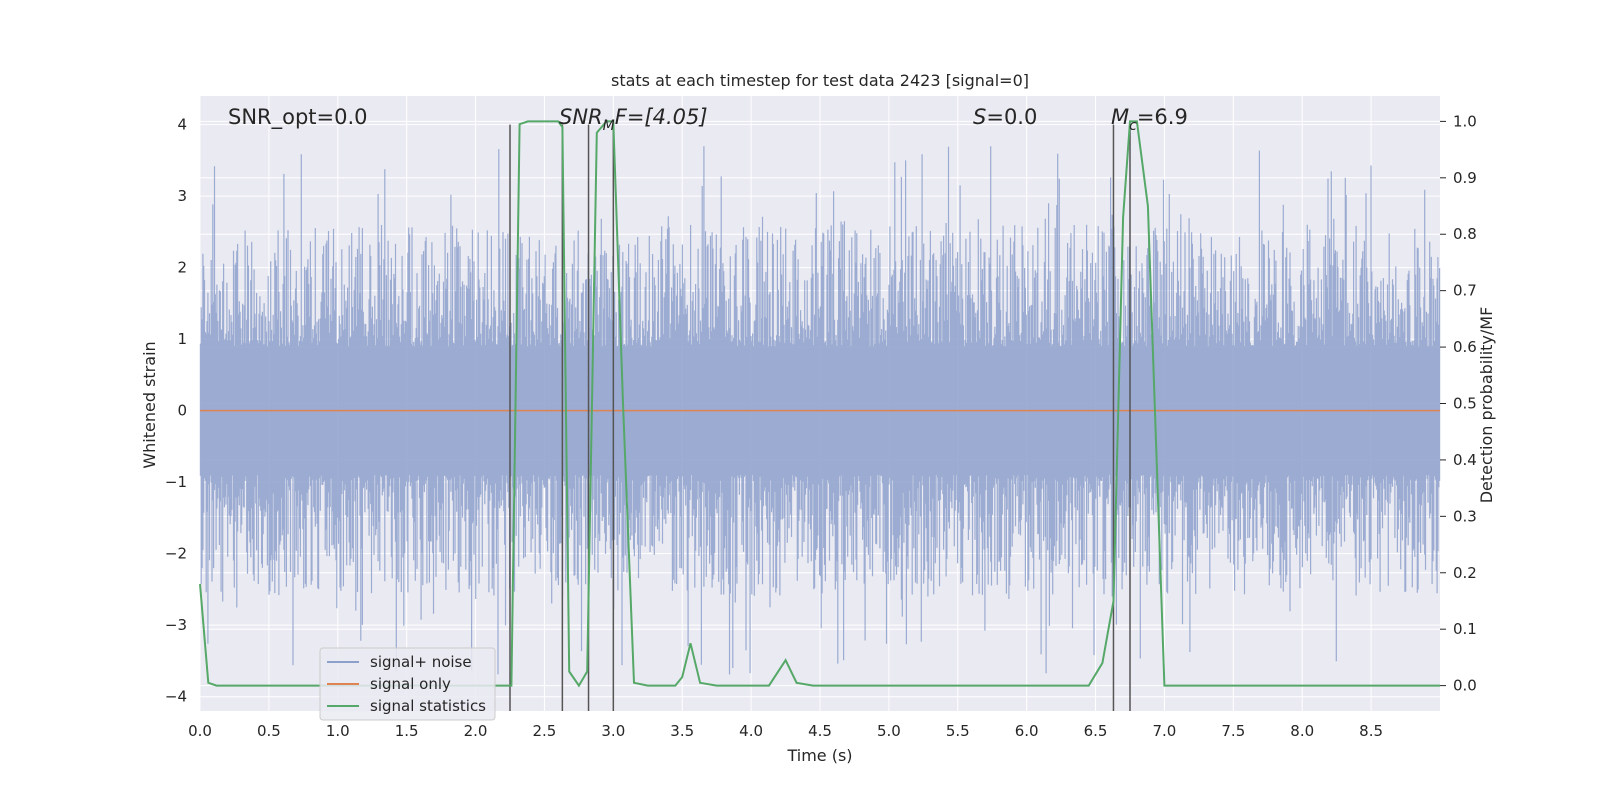 This screenshot has width=1600, height=800. I want to click on x-tick-label-12: 6.0, so click(1027, 731).